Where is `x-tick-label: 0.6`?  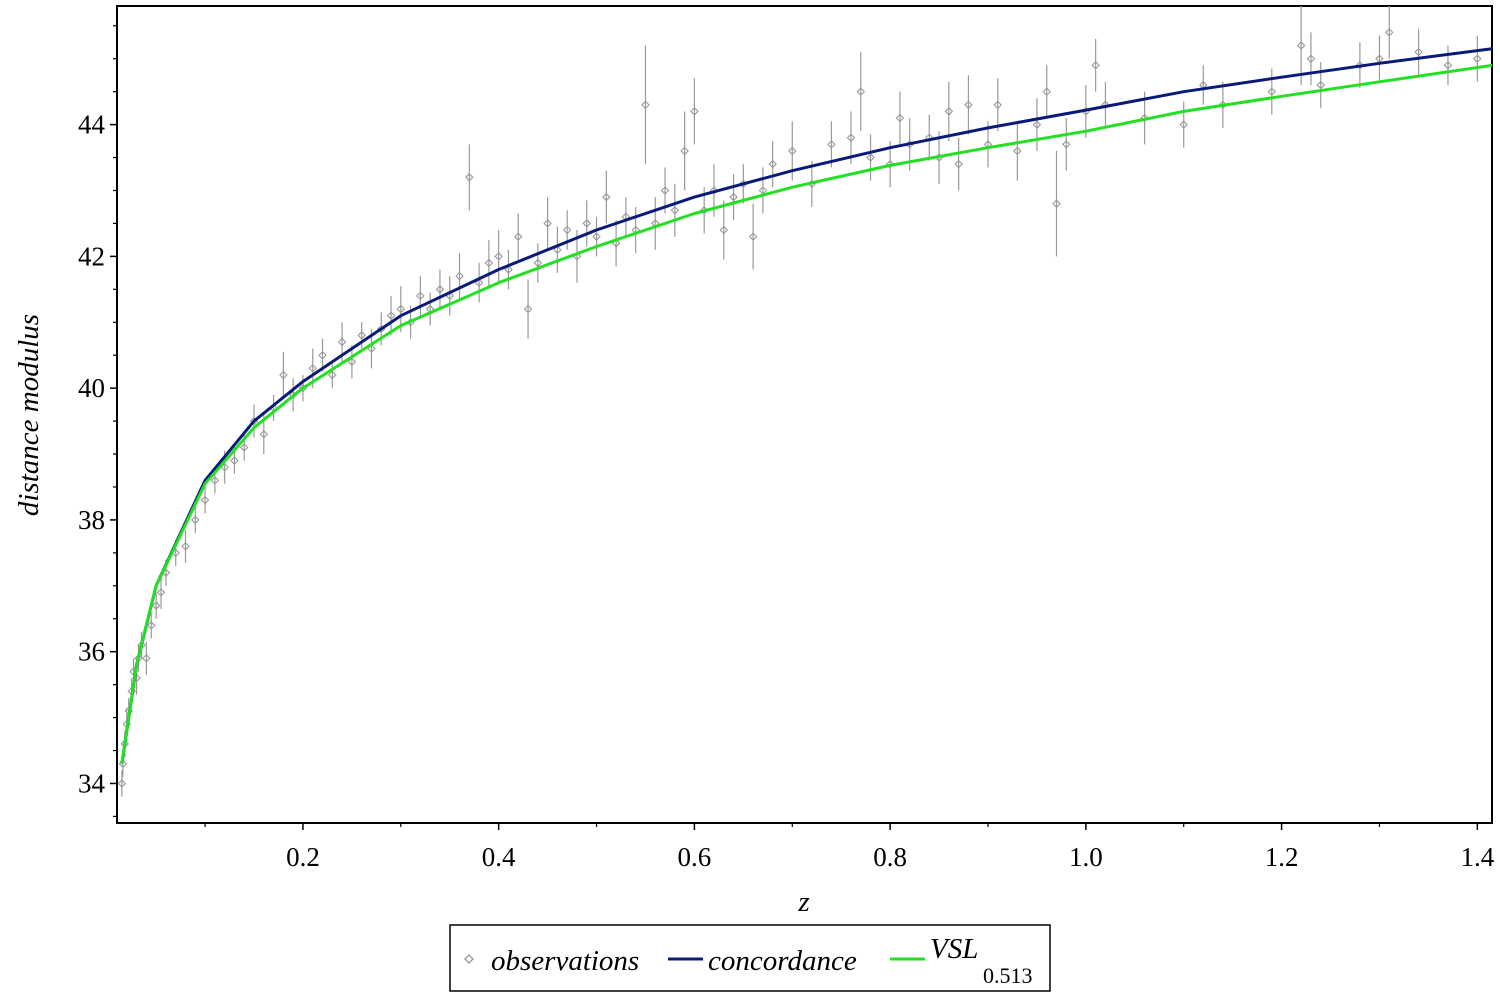
x-tick-label: 0.6 is located at coordinates (695, 857).